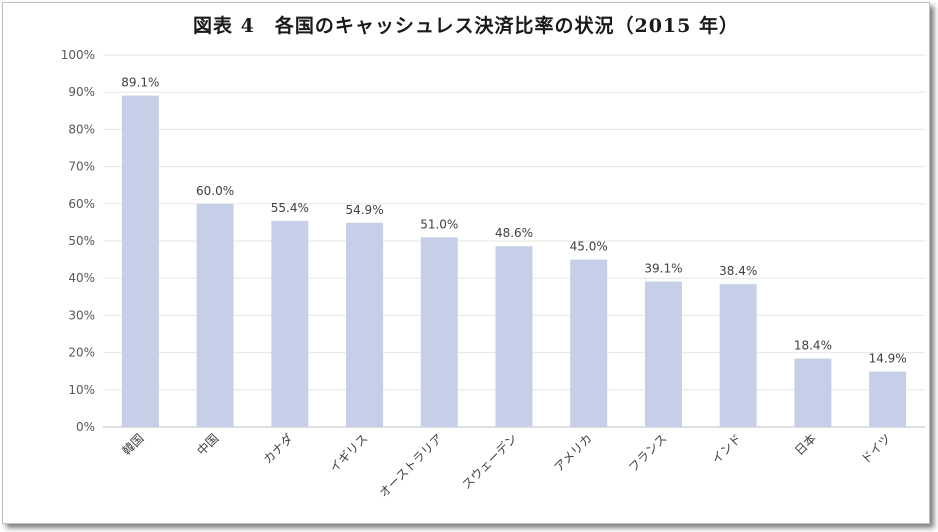  I want to click on x-axis-categories: 韓国 中国 カナダ イギリス オーストラリア スウェーデン アメリカ フランス インド 日本 ドイツ, so click(507, 466).